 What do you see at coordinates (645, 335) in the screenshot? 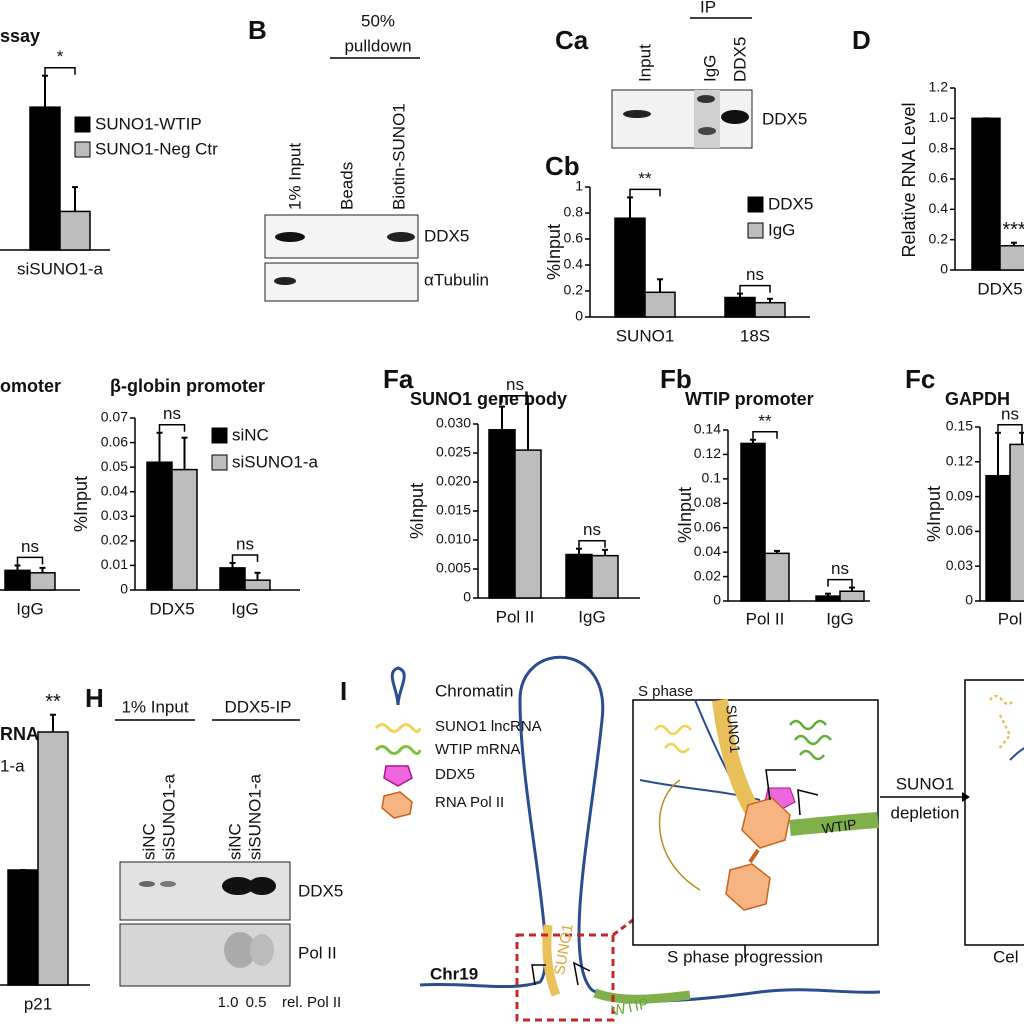
I see `x-tick-label: SUNO1` at bounding box center [645, 335].